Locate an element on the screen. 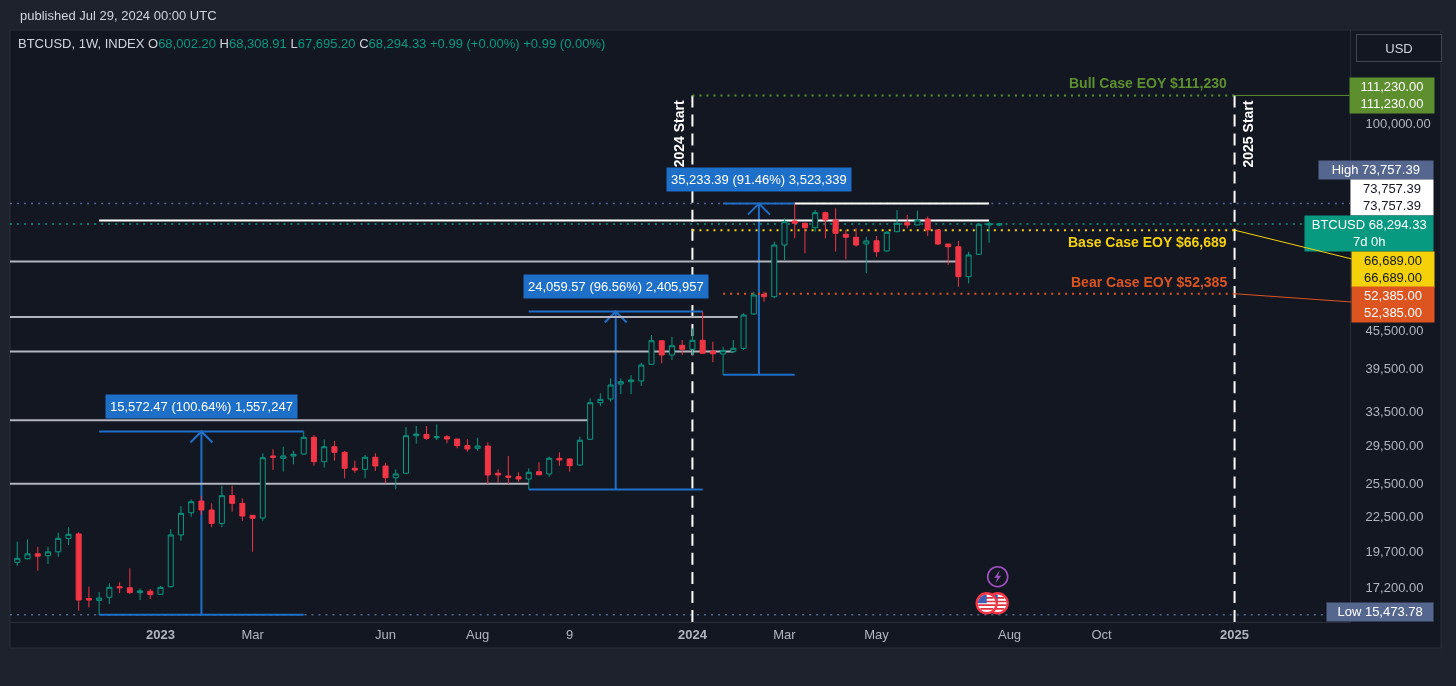 The height and width of the screenshot is (686, 1456). text: 2025 Start is located at coordinates (1247, 134).